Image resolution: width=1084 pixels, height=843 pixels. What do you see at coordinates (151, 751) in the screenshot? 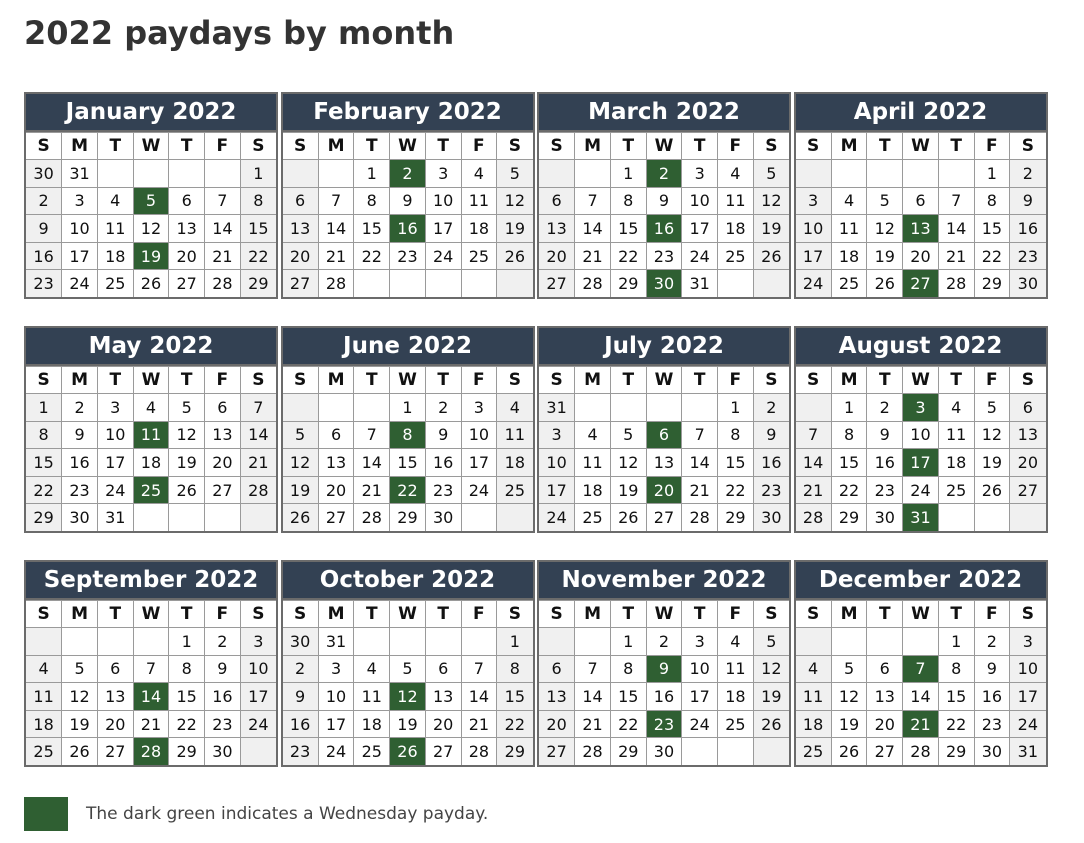
I see `payday-cell: 28` at bounding box center [151, 751].